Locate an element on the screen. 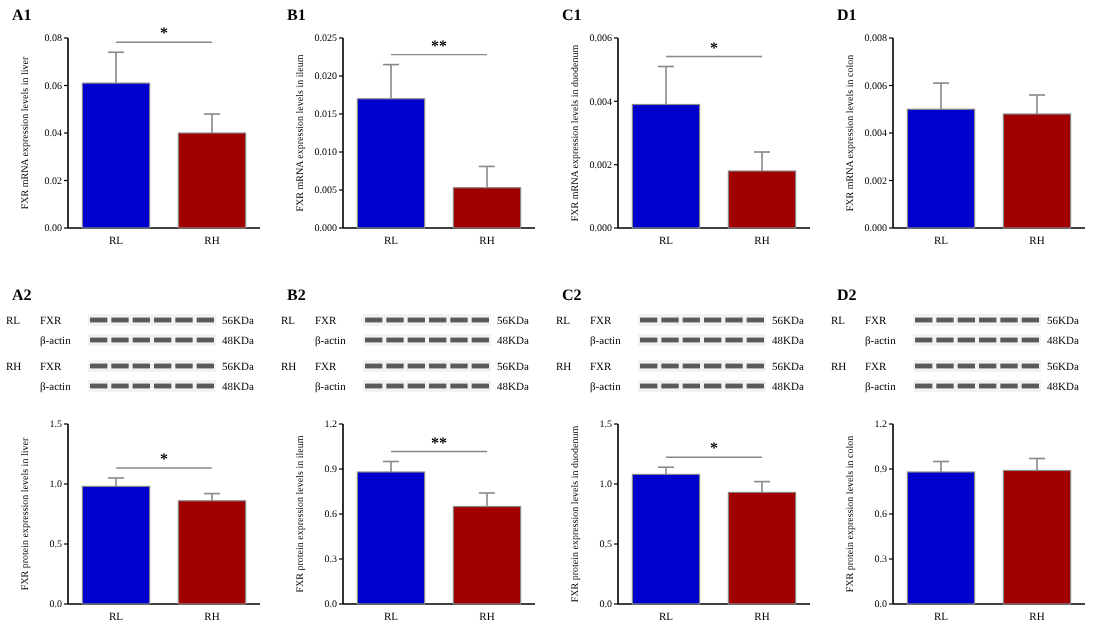  chart-title: B2 is located at coordinates (296, 295).